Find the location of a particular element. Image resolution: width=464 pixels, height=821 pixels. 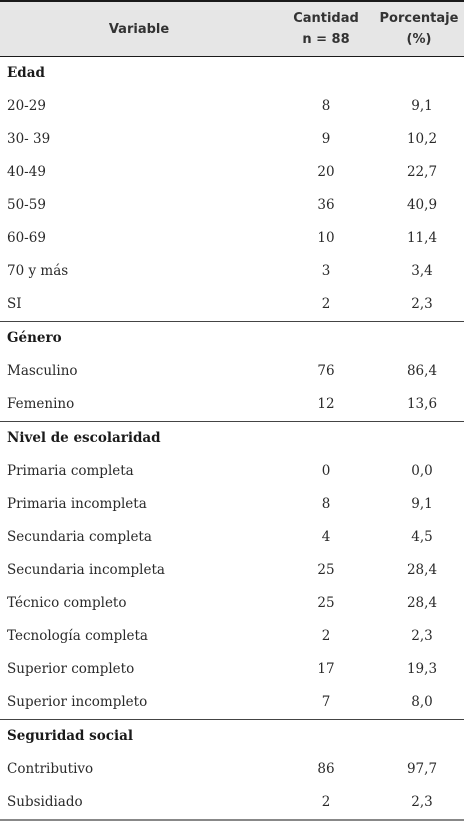

row-label: Subsidiado is located at coordinates (45, 802).